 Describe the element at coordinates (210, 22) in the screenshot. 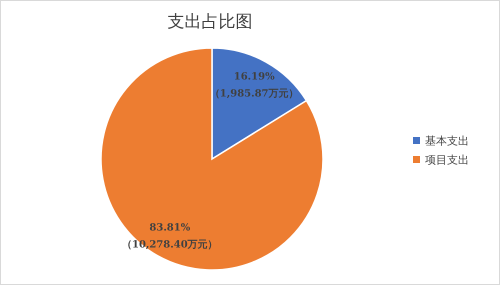

I see `chart-title: 支出占比图` at that location.